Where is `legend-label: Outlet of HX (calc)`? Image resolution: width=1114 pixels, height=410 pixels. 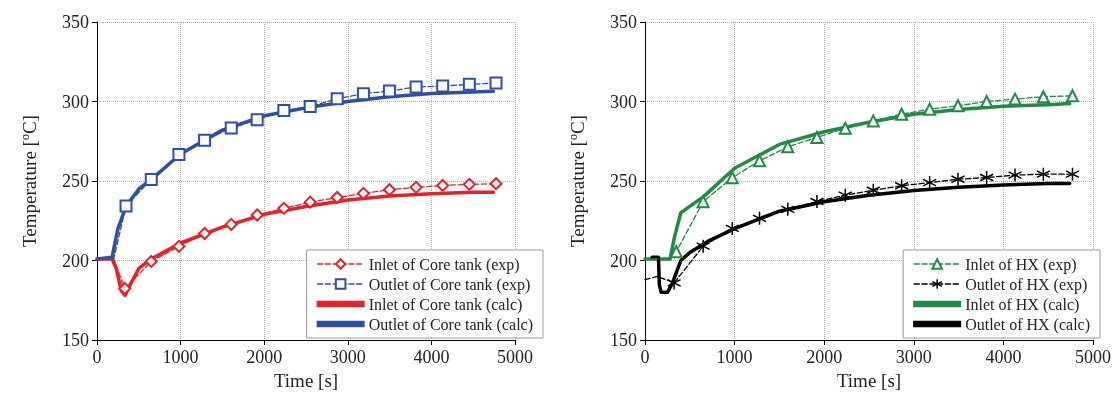 legend-label: Outlet of HX (calc) is located at coordinates (1028, 324).